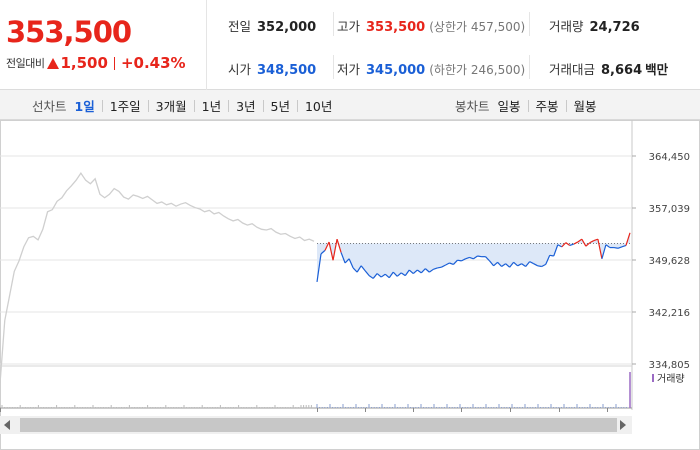 The width and height of the screenshot is (700, 450). What do you see at coordinates (472, 106) in the screenshot?
I see `candle-chart-label: 봉차트` at bounding box center [472, 106].